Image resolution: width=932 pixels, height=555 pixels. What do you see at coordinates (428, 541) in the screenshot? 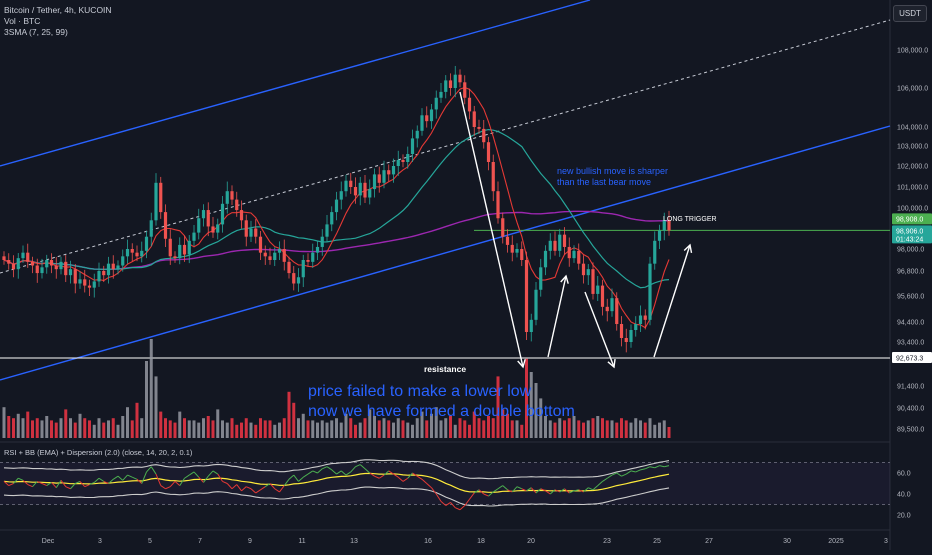
I see `time-tick-label: 16` at bounding box center [428, 541].